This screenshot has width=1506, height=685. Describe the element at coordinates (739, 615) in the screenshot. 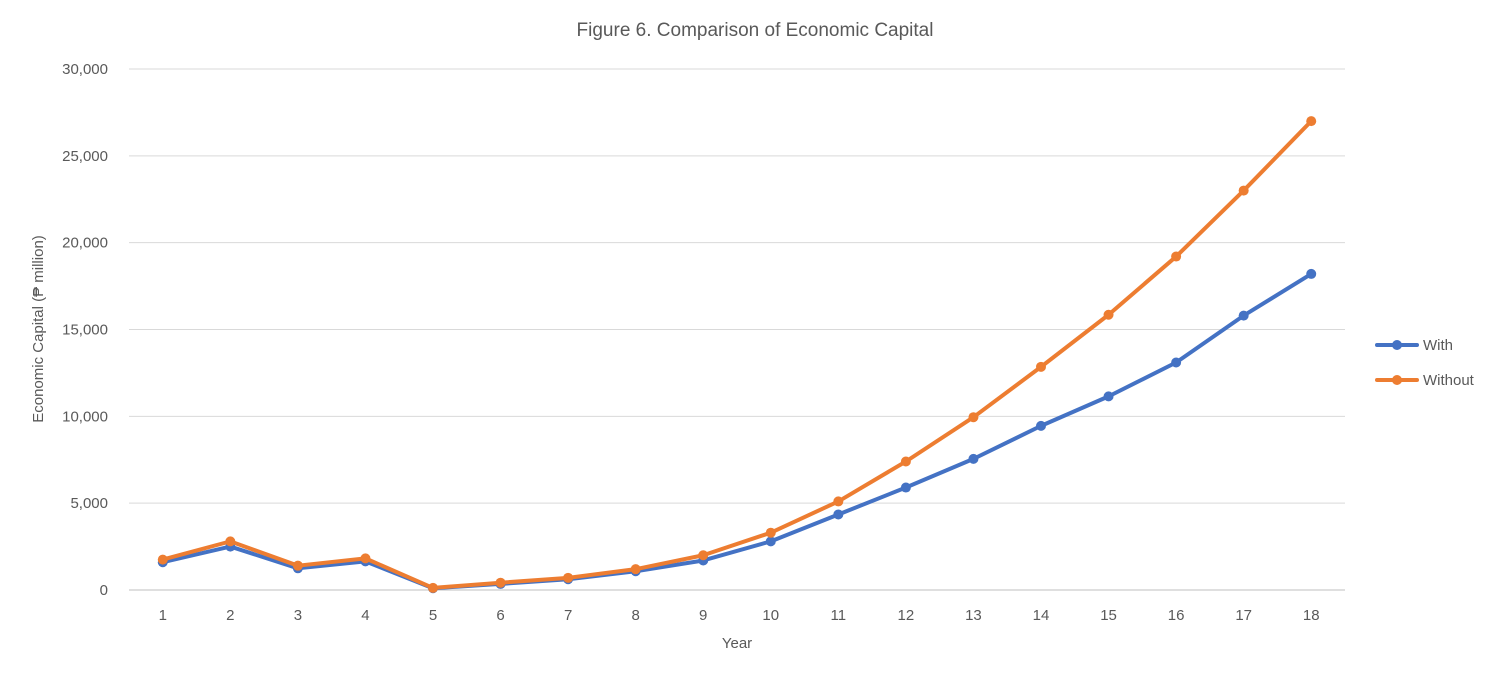

I see `x-axis-tick-labels: 1 2 3 4 5 6 7 8 9 10 11 12 13 14 15 16 17 18` at that location.